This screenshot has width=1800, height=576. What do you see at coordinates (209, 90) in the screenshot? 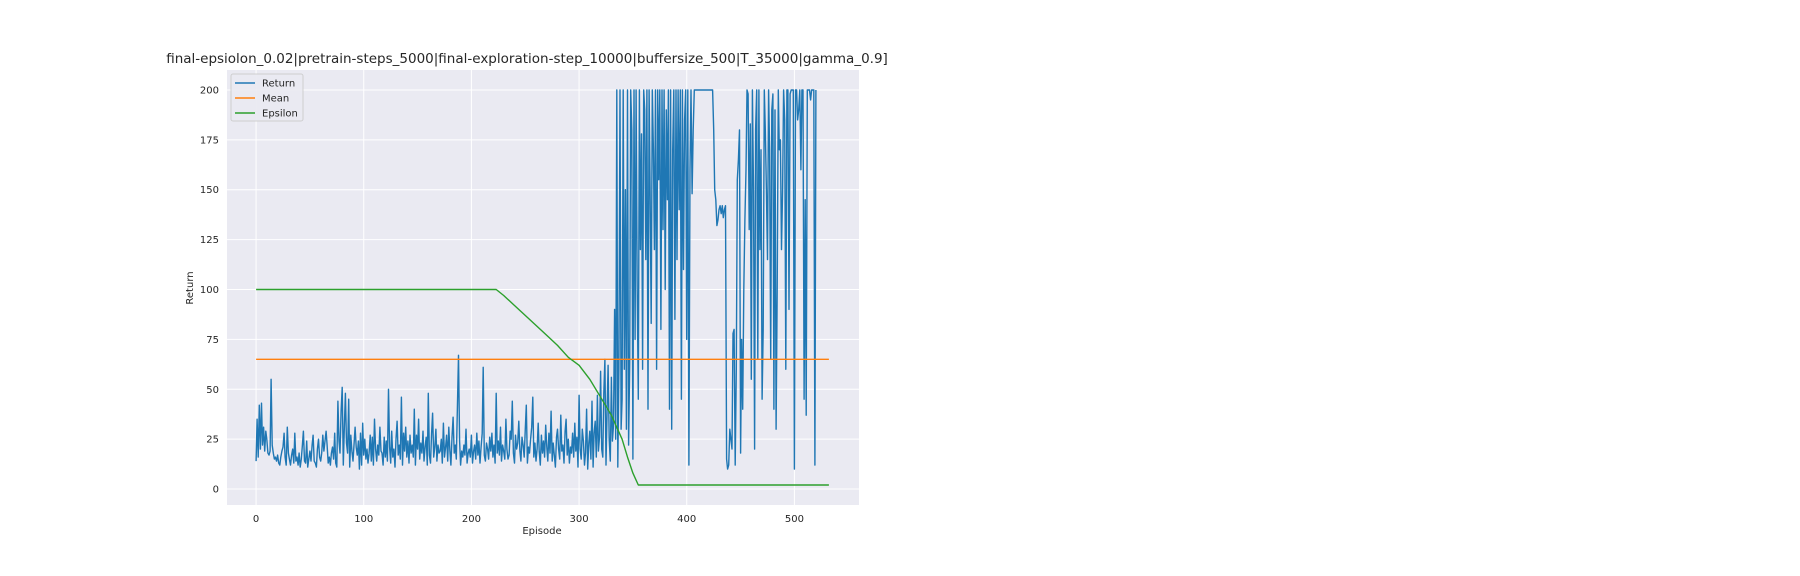
I see `y-tick-label: 200` at bounding box center [209, 90].